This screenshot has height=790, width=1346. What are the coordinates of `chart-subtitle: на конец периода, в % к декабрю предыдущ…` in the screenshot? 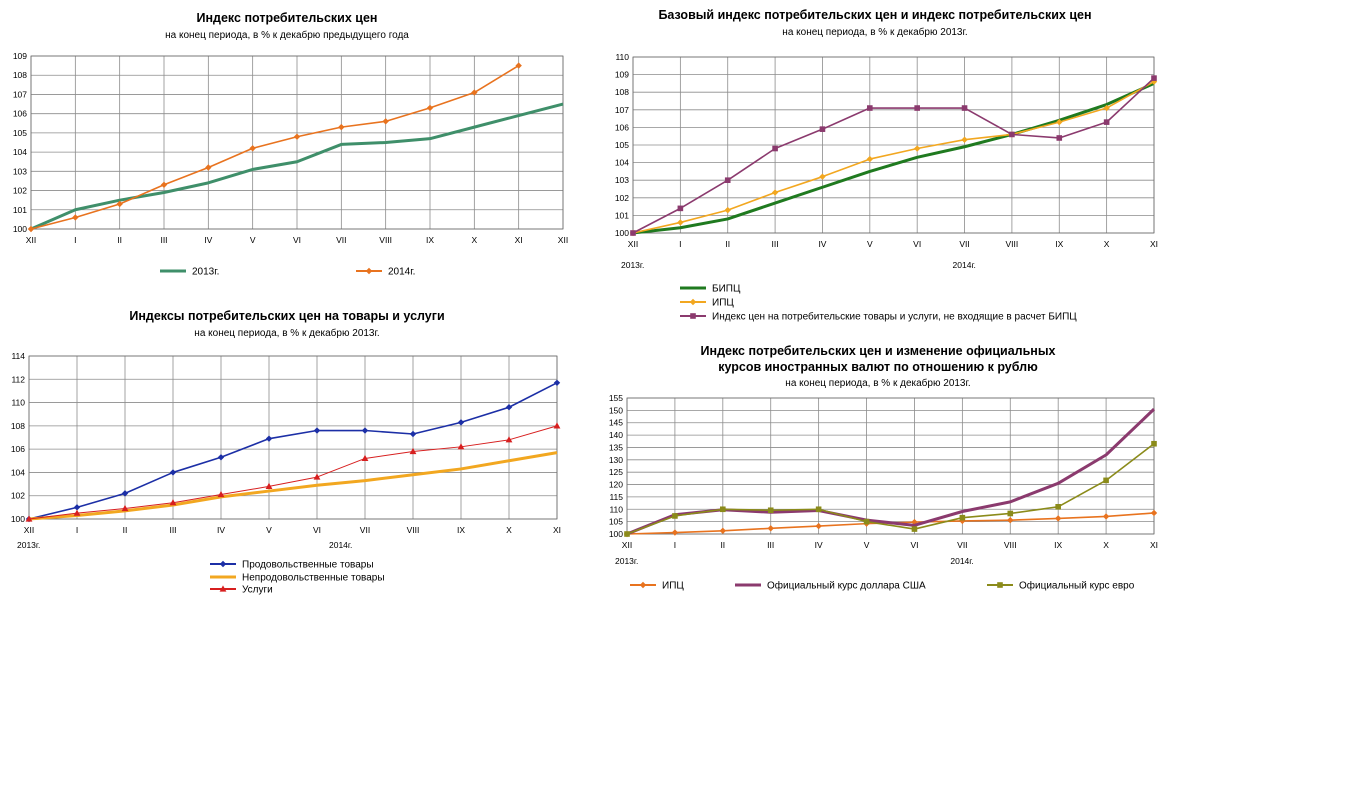 It's located at (287, 35).